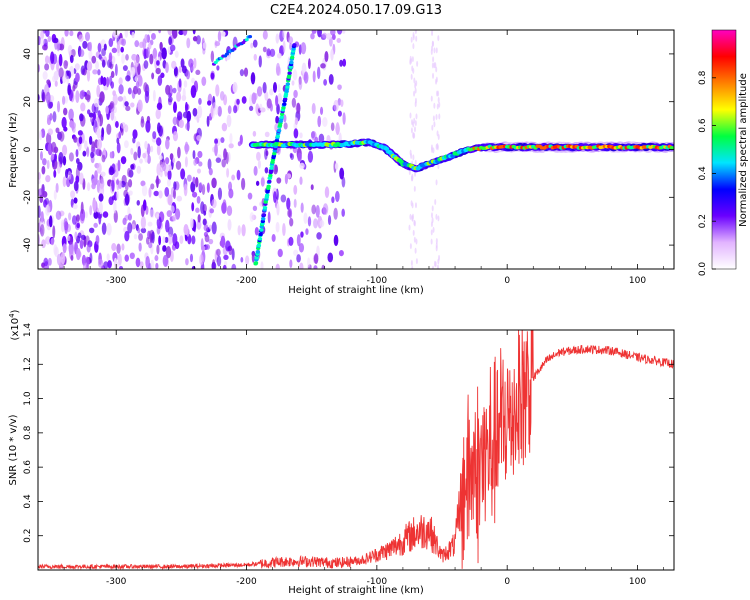 The width and height of the screenshot is (750, 600). Describe the element at coordinates (28, 197) in the screenshot. I see `y-tick-label: -20` at that location.